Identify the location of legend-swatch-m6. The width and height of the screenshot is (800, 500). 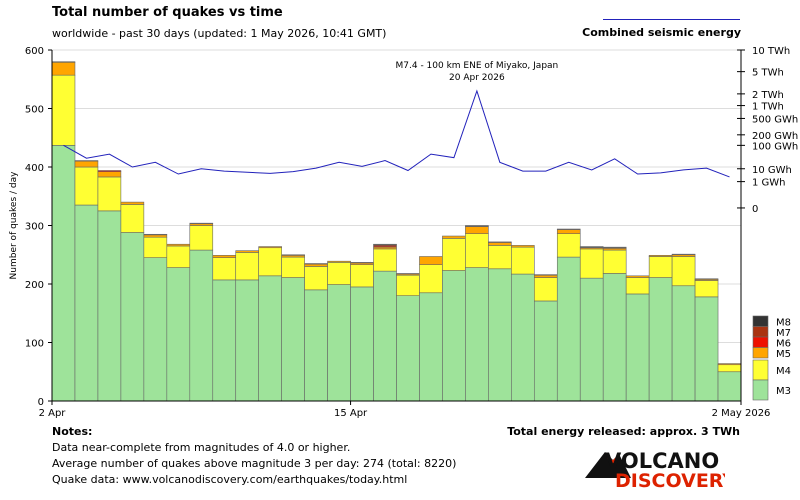
(760, 342).